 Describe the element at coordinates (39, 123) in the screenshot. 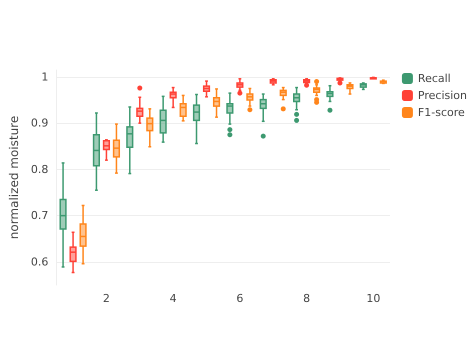

I see `y-tick-label: 0.9` at that location.